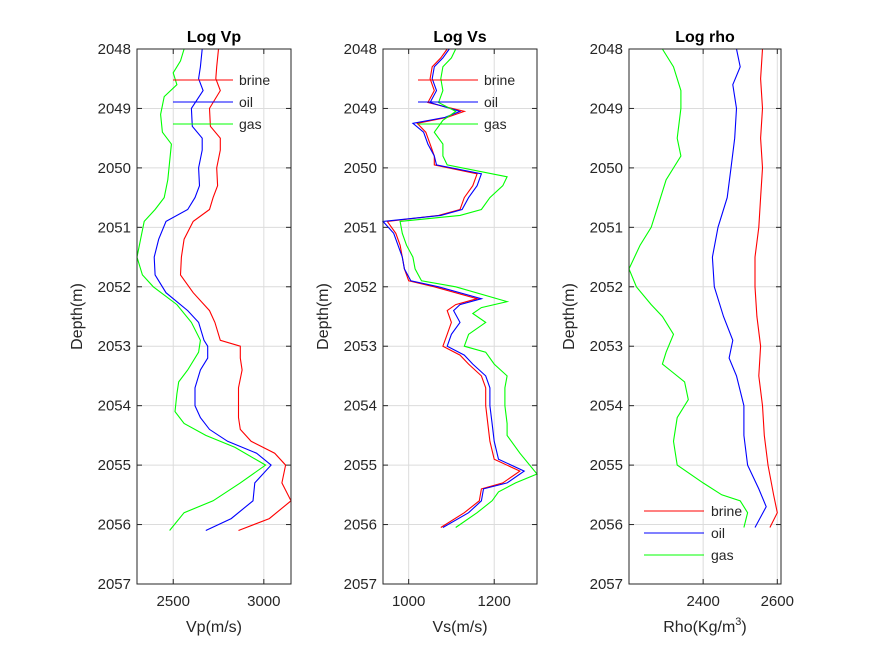  What do you see at coordinates (173, 601) in the screenshot?
I see `x-tick-label: 2500` at bounding box center [173, 601].